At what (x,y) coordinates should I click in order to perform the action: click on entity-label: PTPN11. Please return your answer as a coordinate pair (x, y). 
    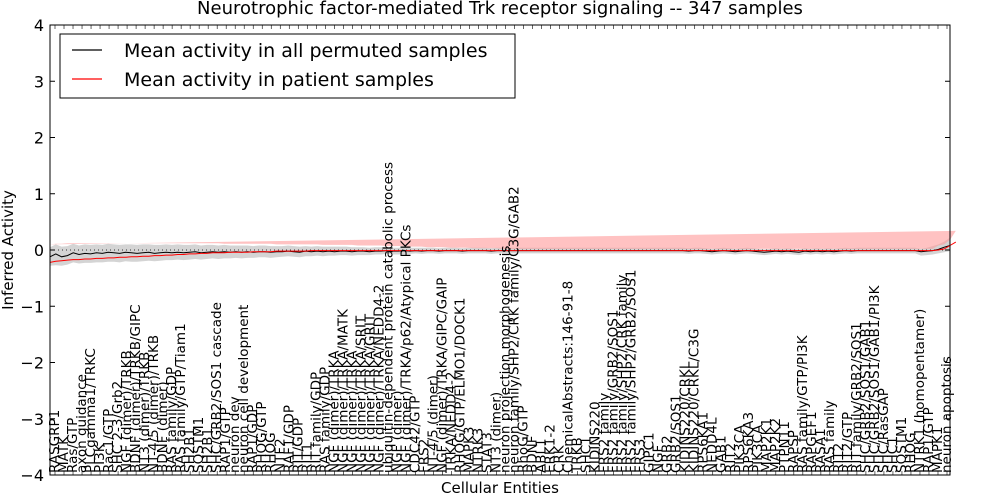
    Looking at the image, I should click on (785, 447).